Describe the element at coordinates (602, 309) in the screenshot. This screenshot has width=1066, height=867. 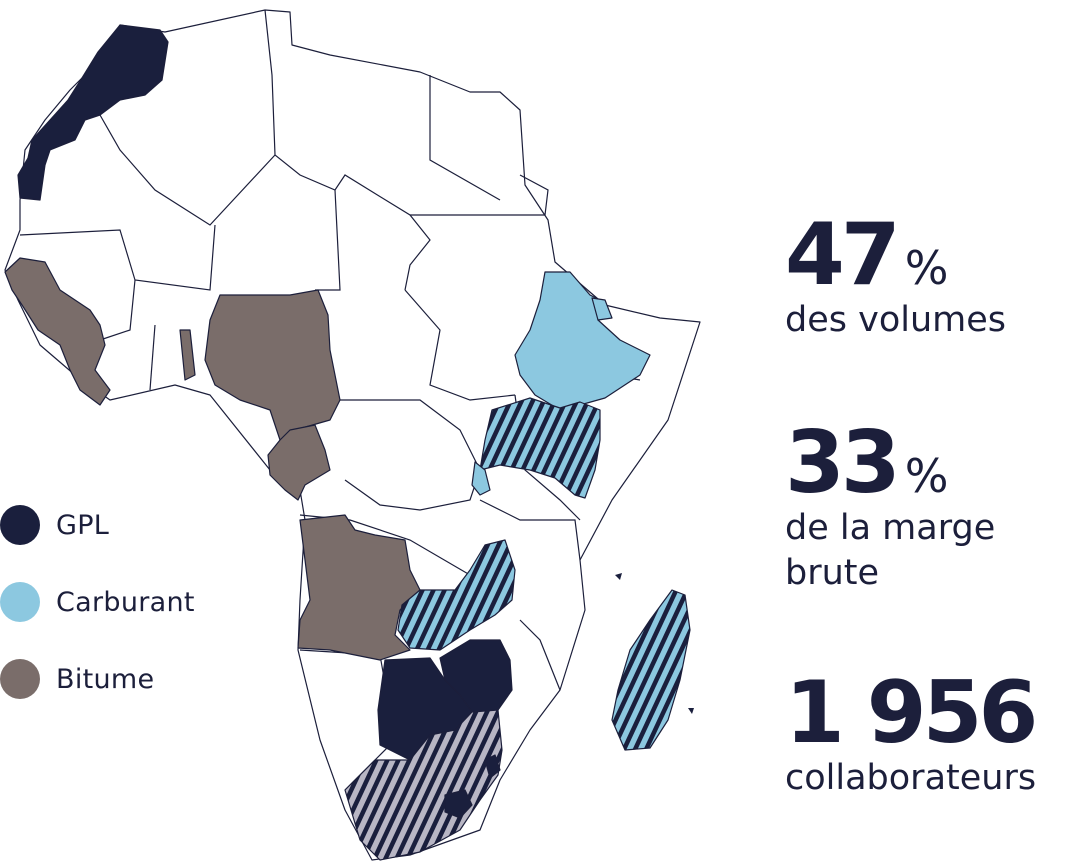
I see `region-djibouti-carburant` at that location.